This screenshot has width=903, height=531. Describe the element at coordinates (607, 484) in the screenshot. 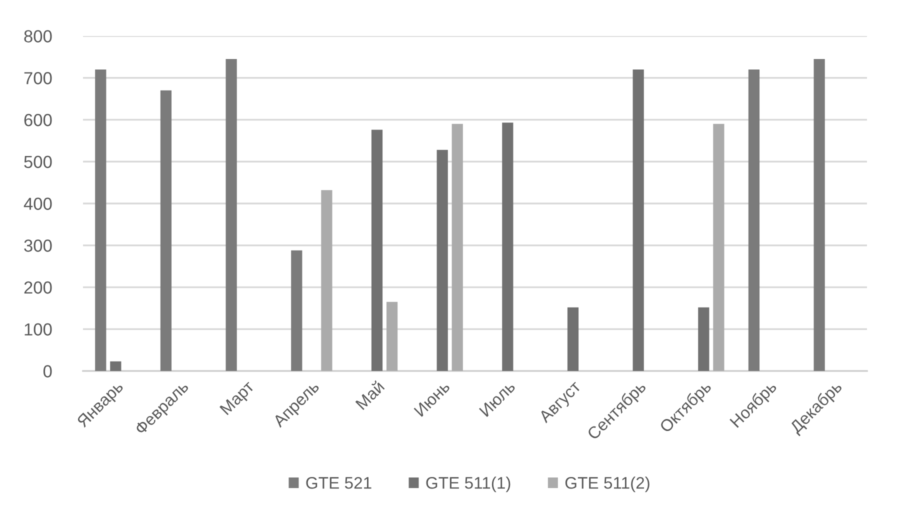

I see `legend-label: GTE 511(2)` at that location.